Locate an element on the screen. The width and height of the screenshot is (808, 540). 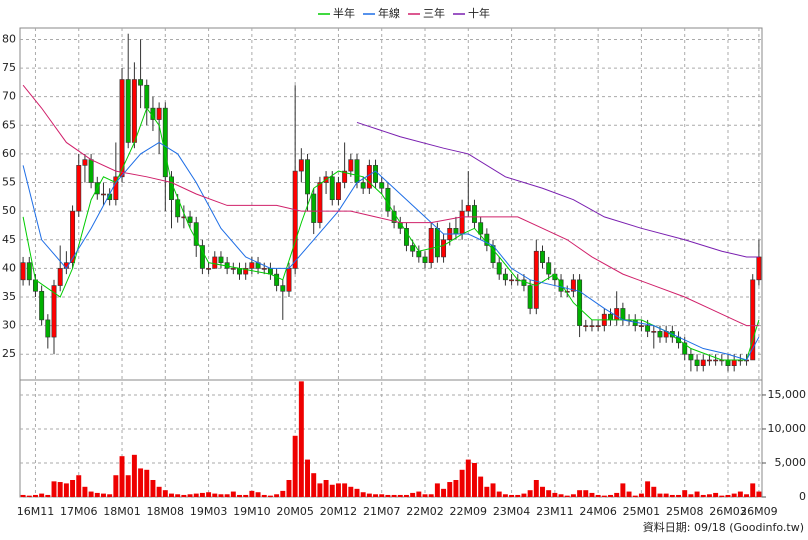
y-tick-label: 50 is located at coordinates (9, 210).